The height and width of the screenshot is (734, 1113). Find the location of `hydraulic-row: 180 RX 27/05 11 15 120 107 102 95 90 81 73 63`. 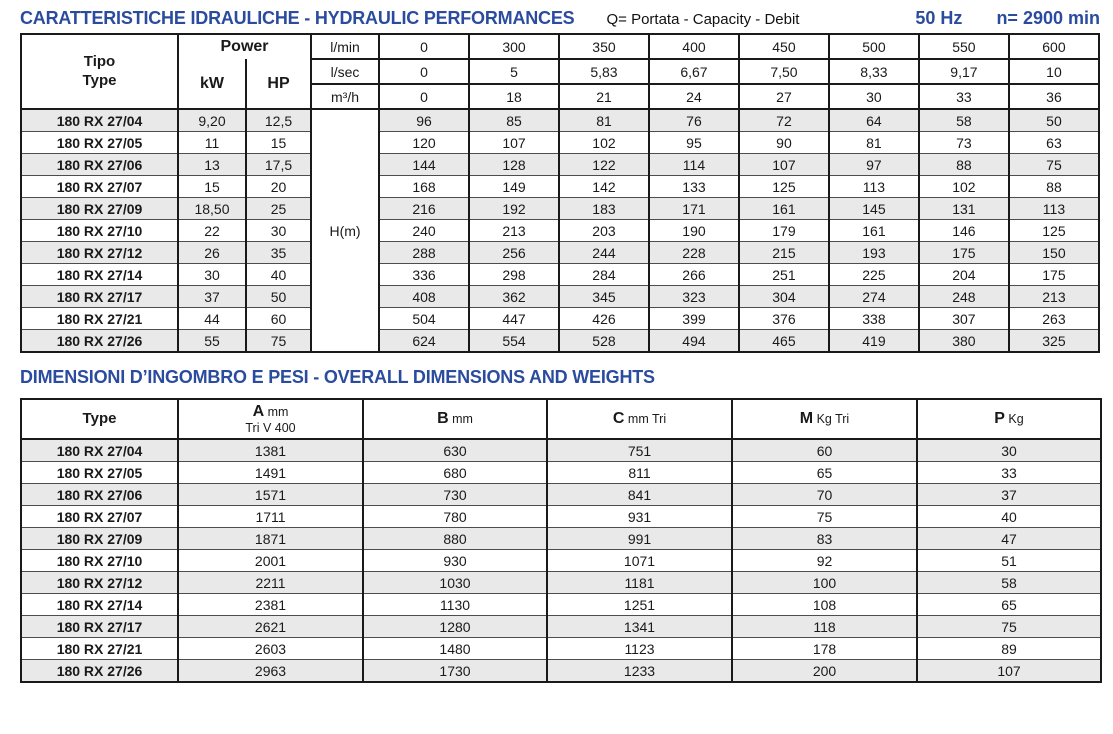

hydraulic-row: 180 RX 27/05 11 15 120 107 102 95 90 81 73 63 is located at coordinates (560, 142).